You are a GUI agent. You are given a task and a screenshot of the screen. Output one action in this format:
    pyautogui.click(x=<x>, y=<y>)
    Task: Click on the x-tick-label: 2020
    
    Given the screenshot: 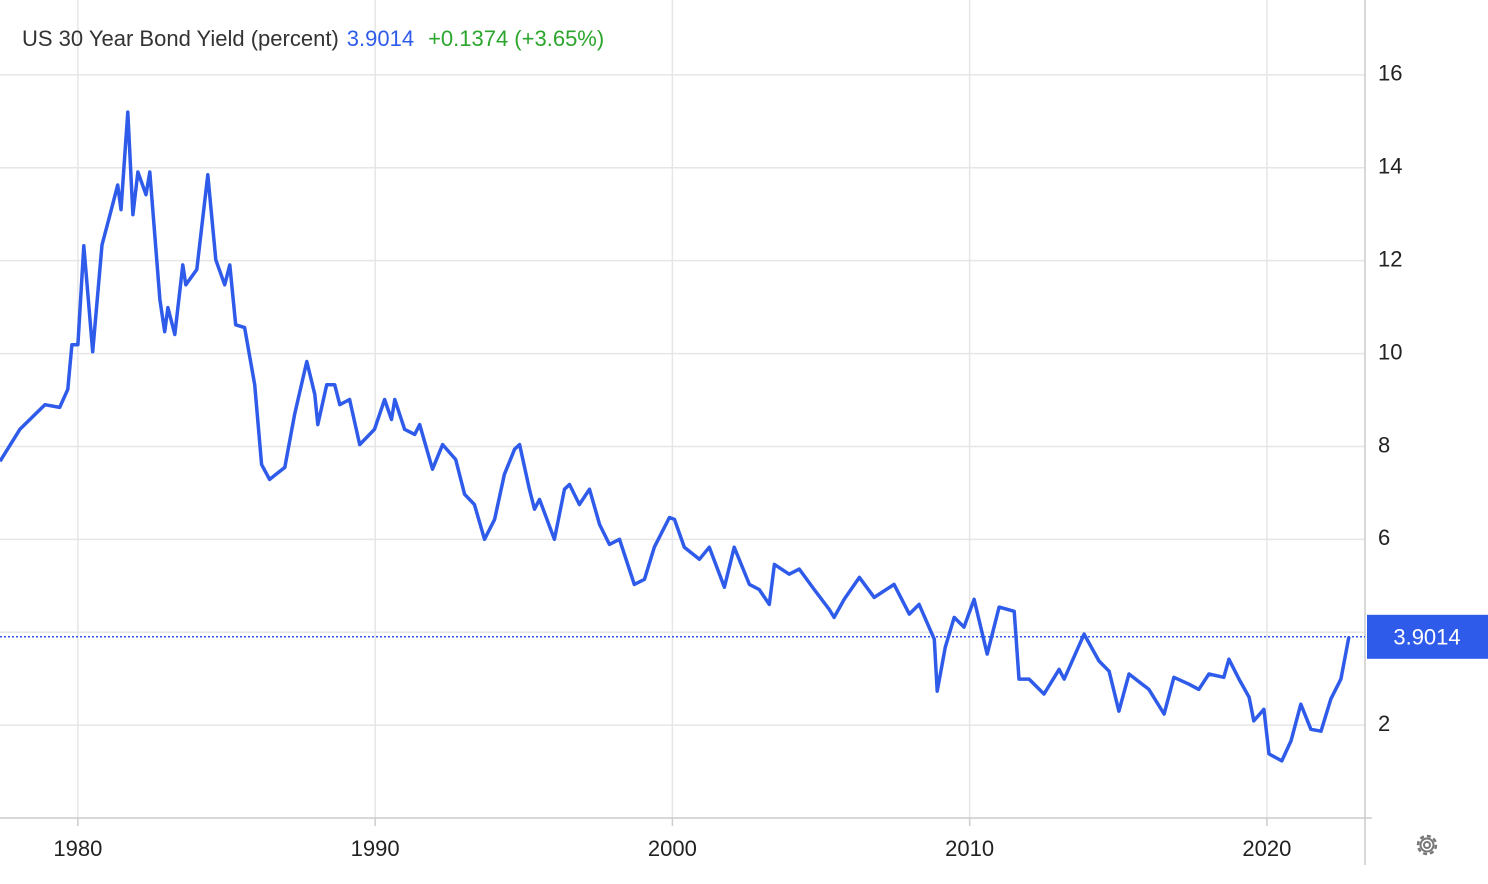 What is the action you would take?
    pyautogui.click(x=1266, y=848)
    